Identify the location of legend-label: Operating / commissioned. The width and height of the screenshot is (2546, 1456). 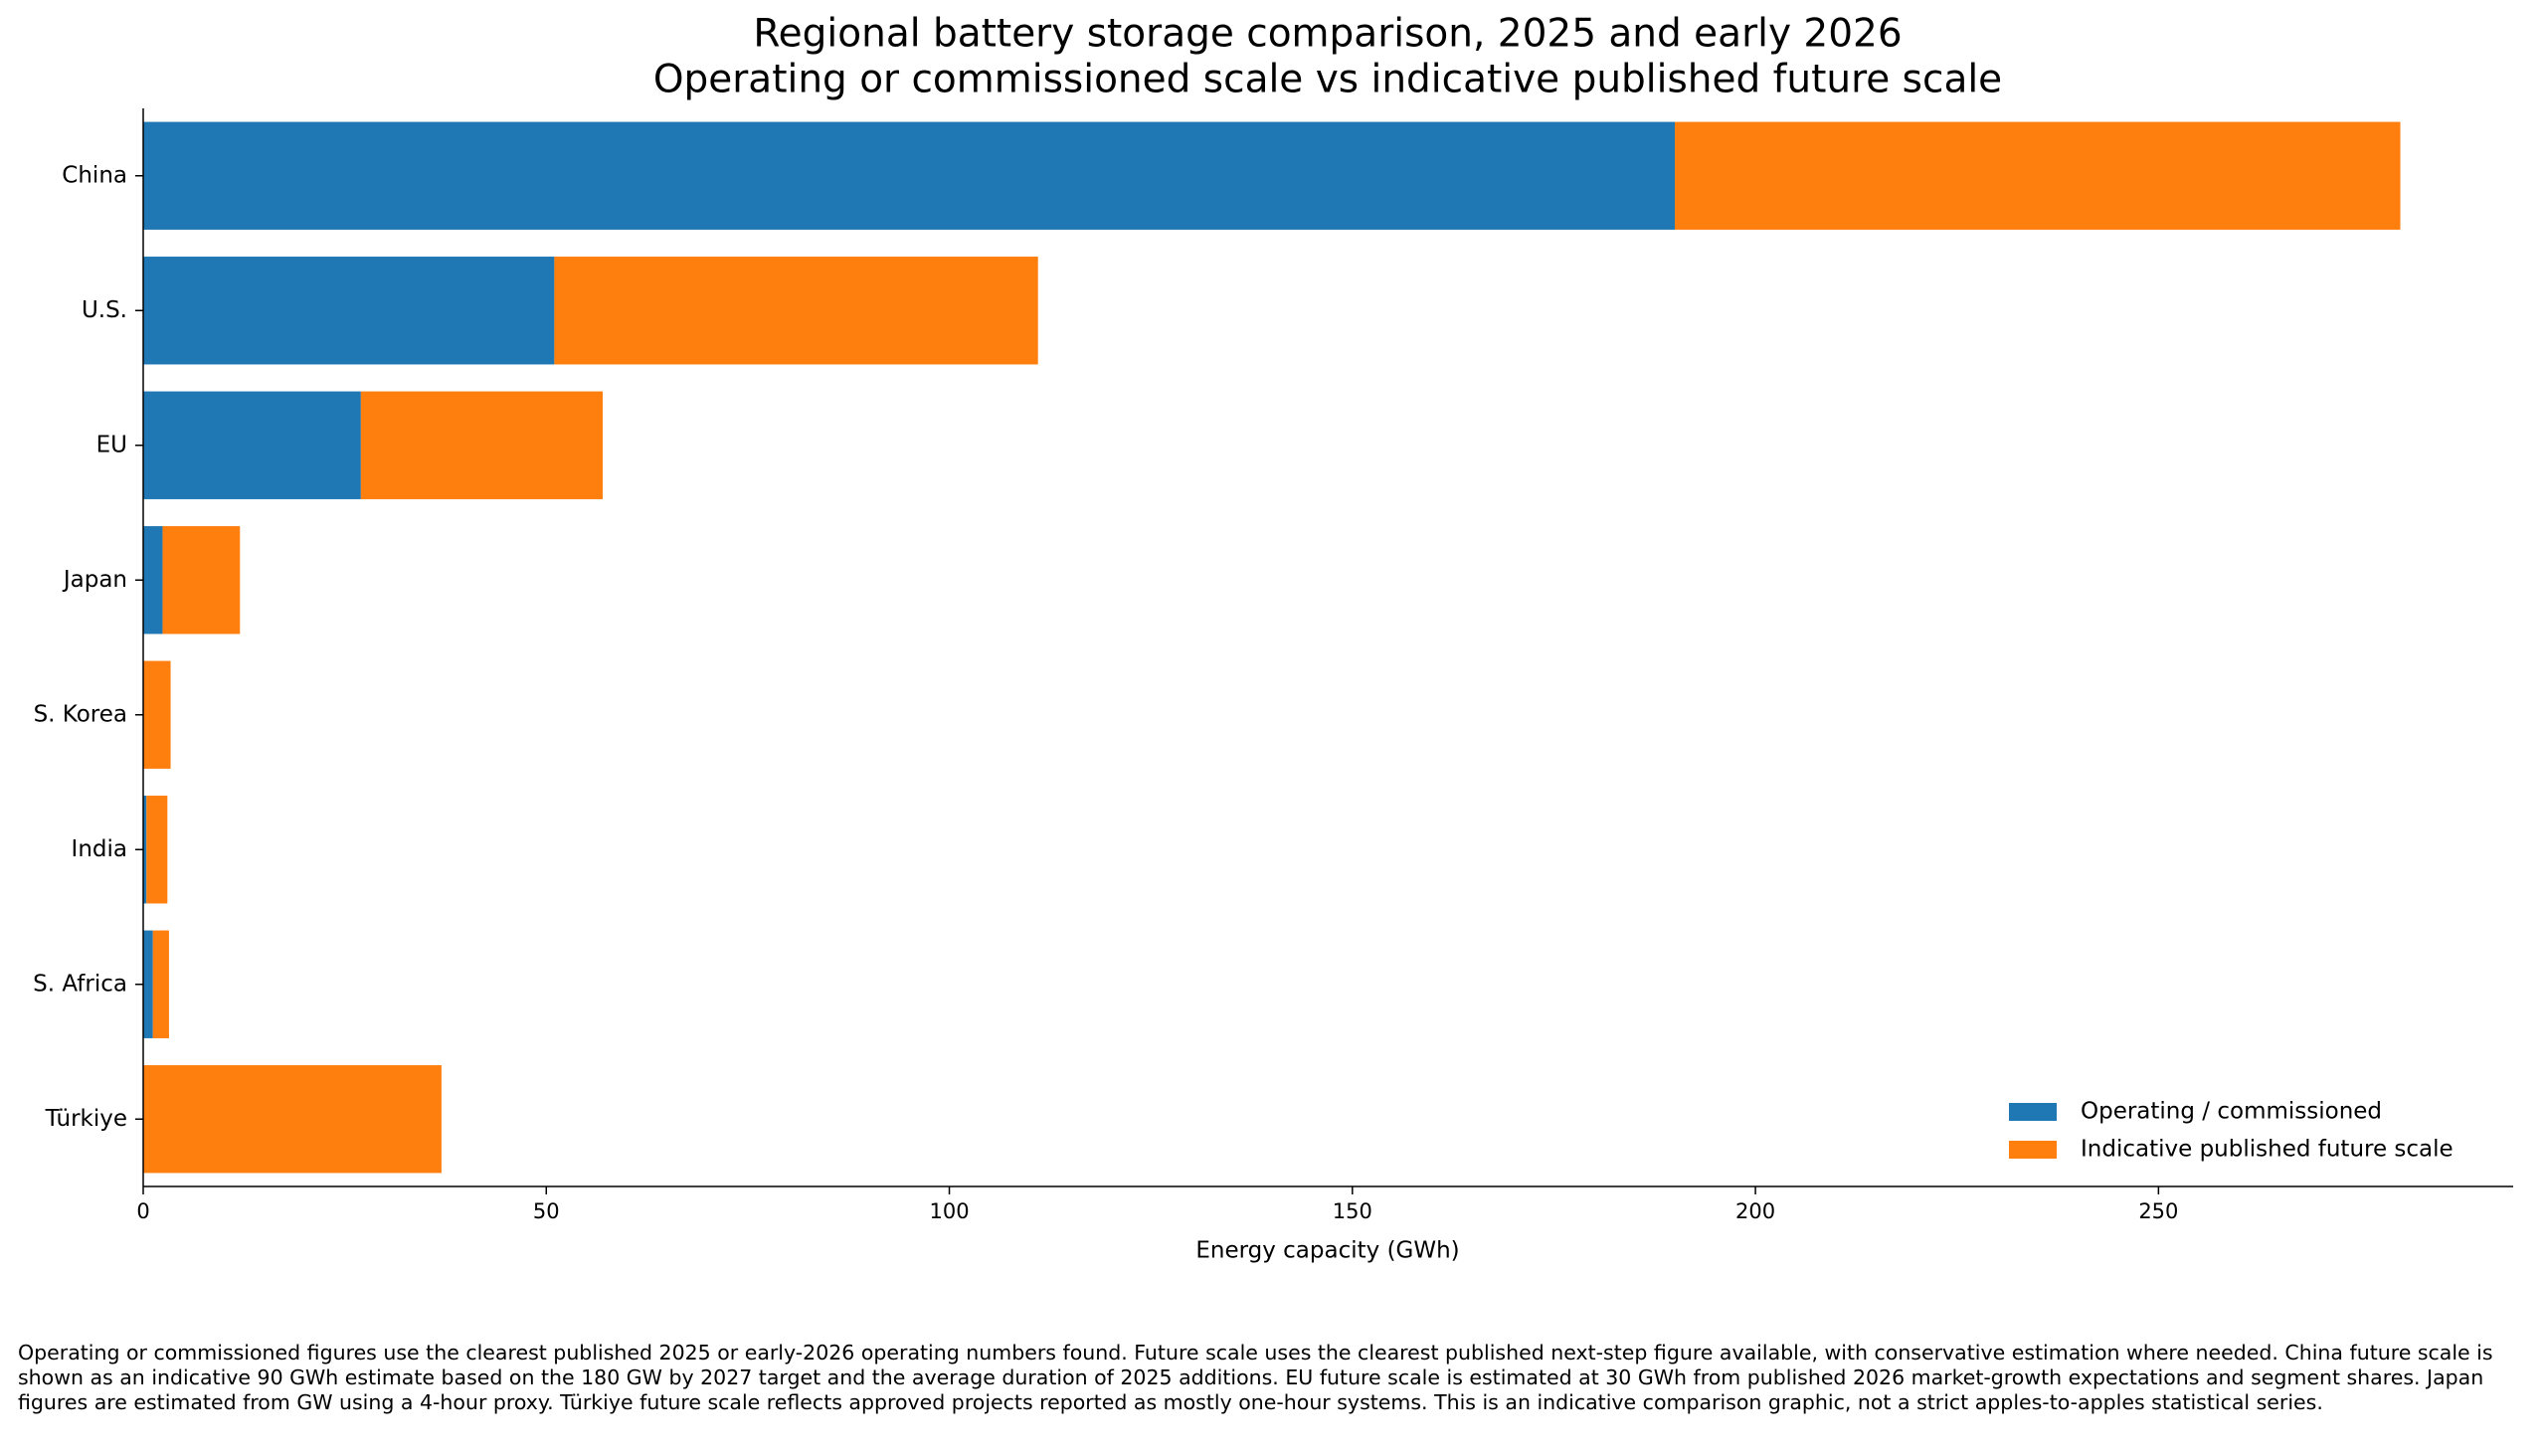
(2231, 1112).